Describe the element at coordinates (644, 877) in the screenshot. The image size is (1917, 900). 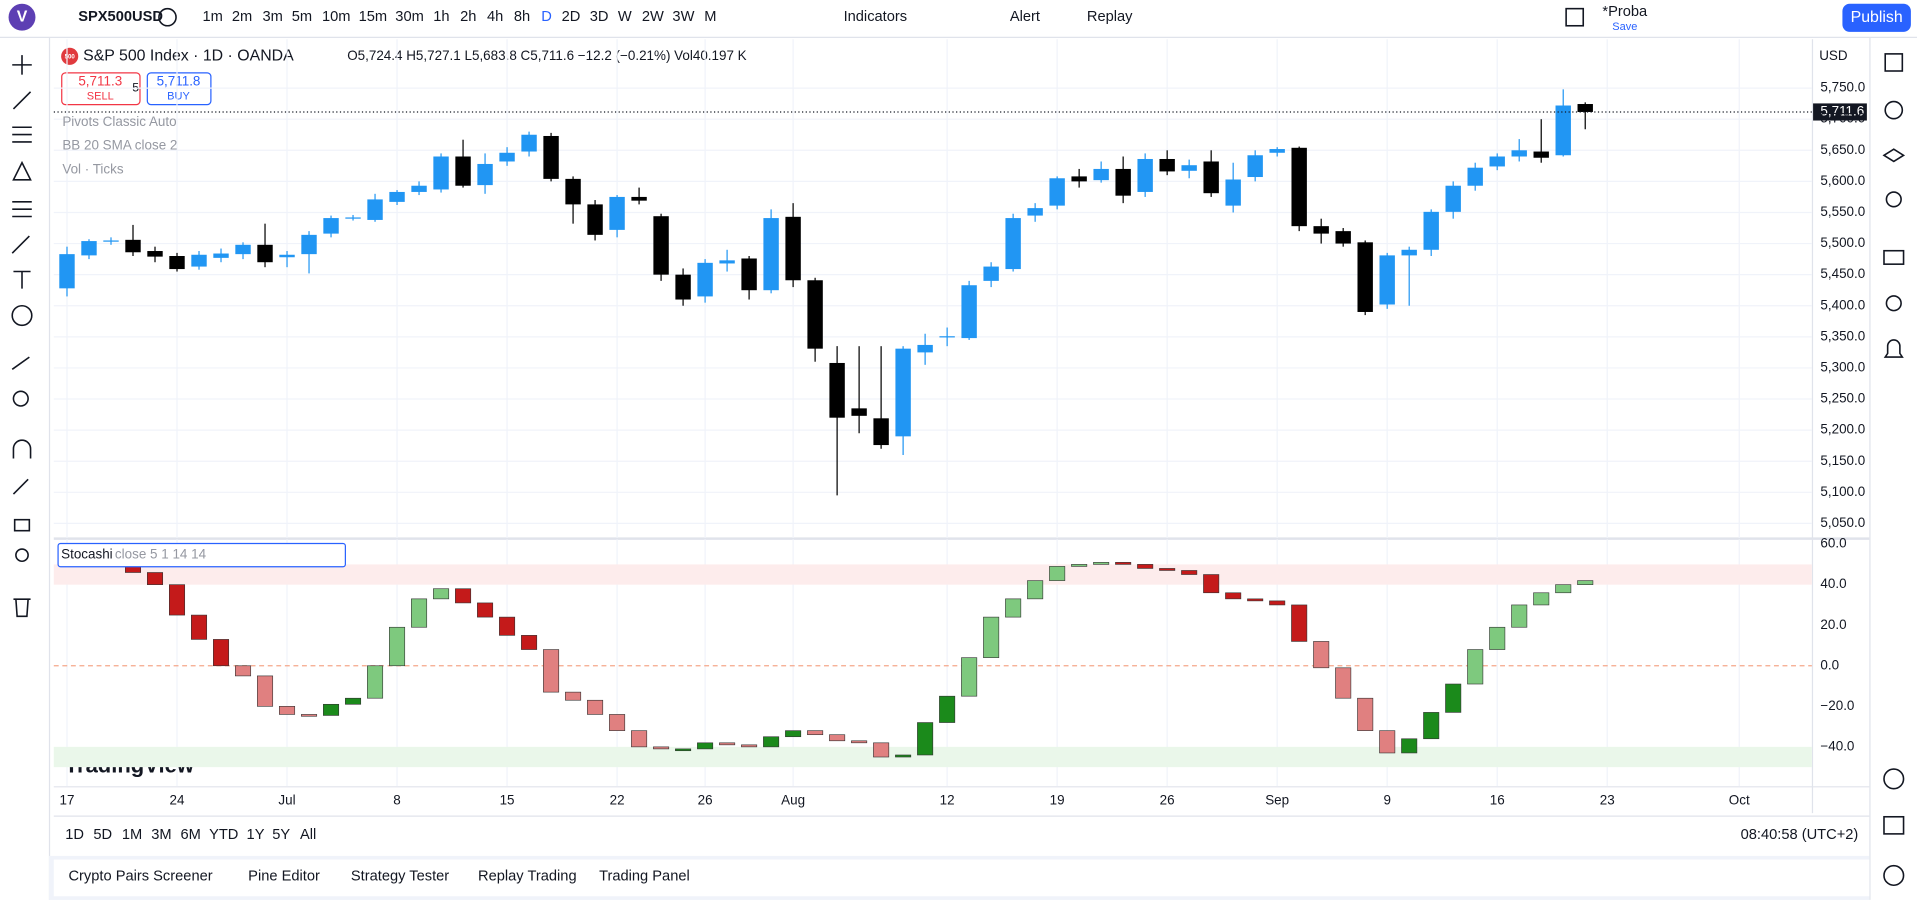
I see `bottom-tab: Trading Panel` at that location.